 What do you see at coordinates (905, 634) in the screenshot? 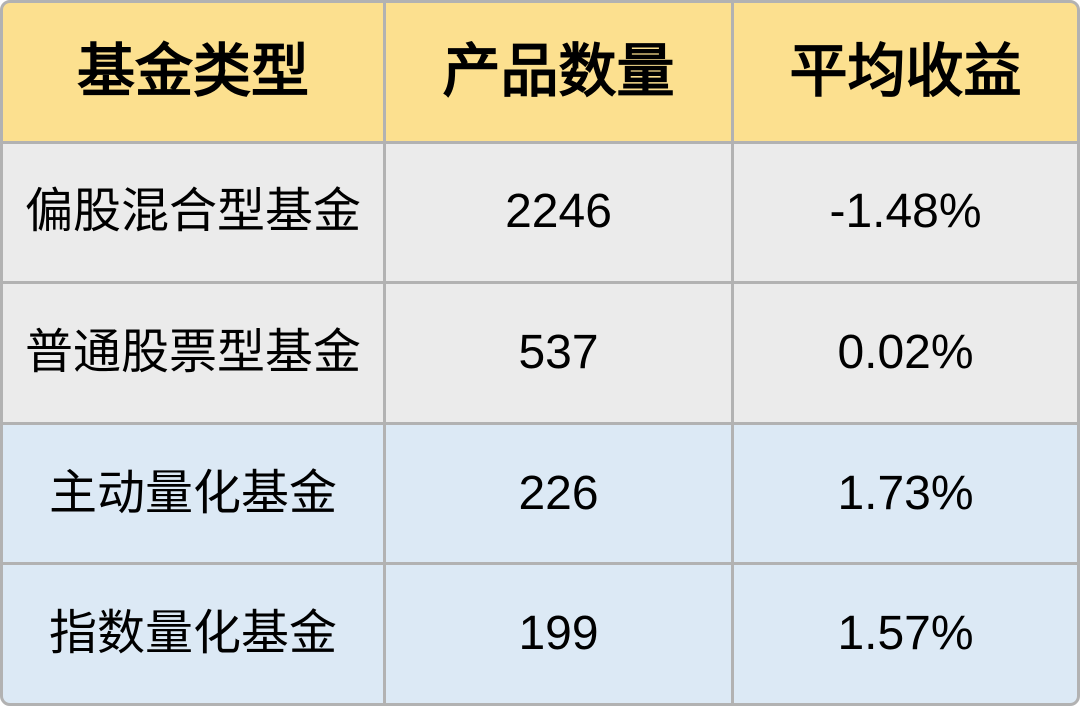
I see `table-row-4-avg-return: 1.57%` at bounding box center [905, 634].